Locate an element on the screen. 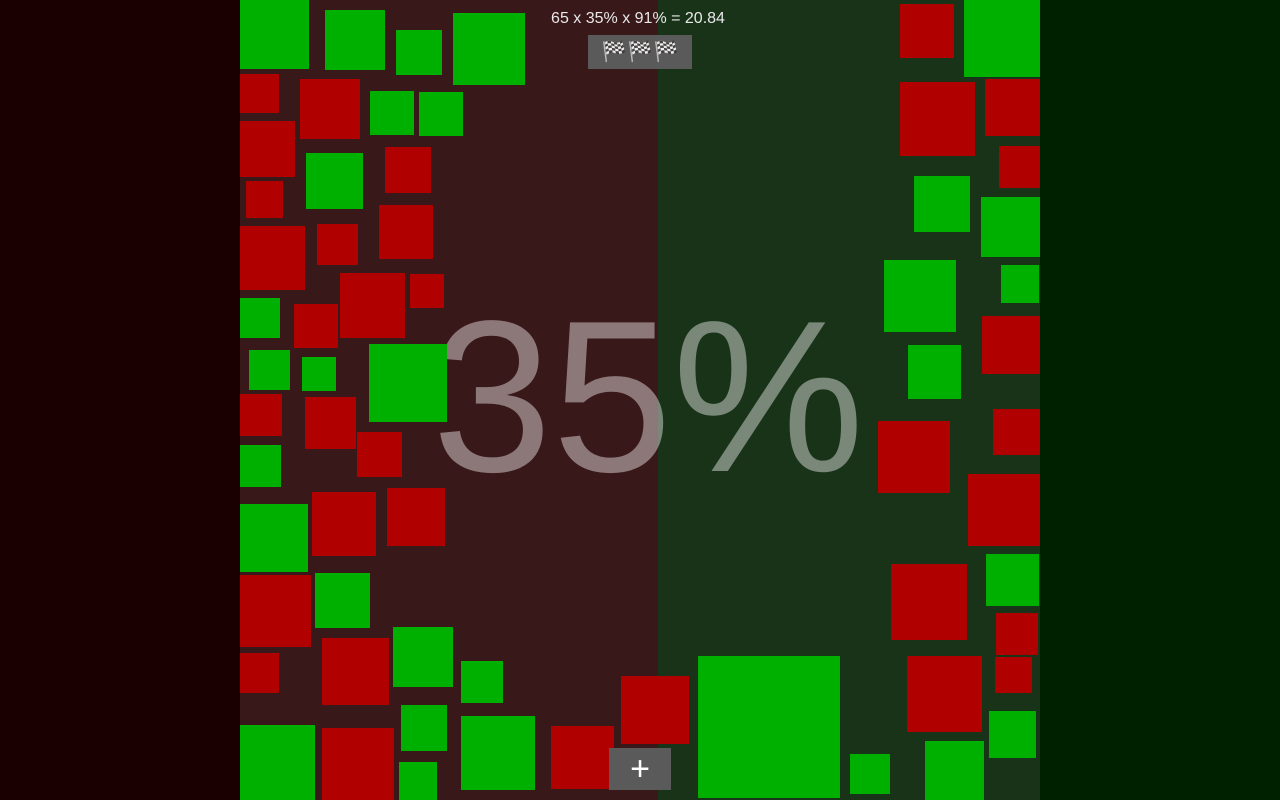  add-button: + is located at coordinates (640, 769).